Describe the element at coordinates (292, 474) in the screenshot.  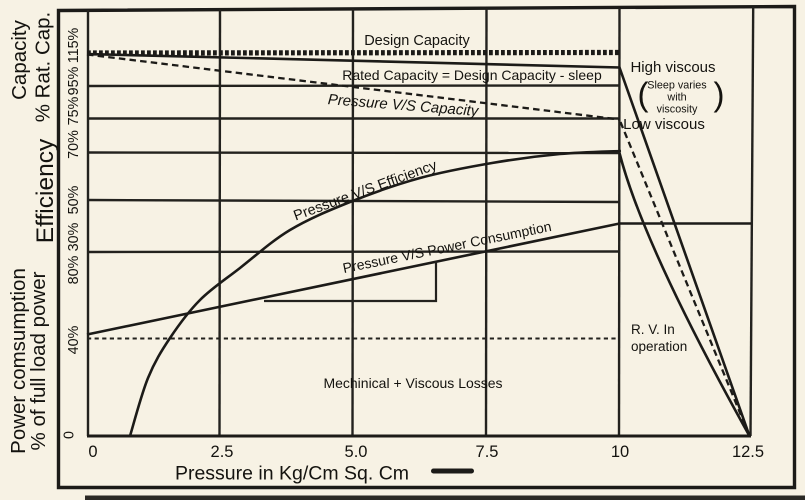
I see `svg-text: Pressure in Kg/Cm Sq. Cm` at that location.